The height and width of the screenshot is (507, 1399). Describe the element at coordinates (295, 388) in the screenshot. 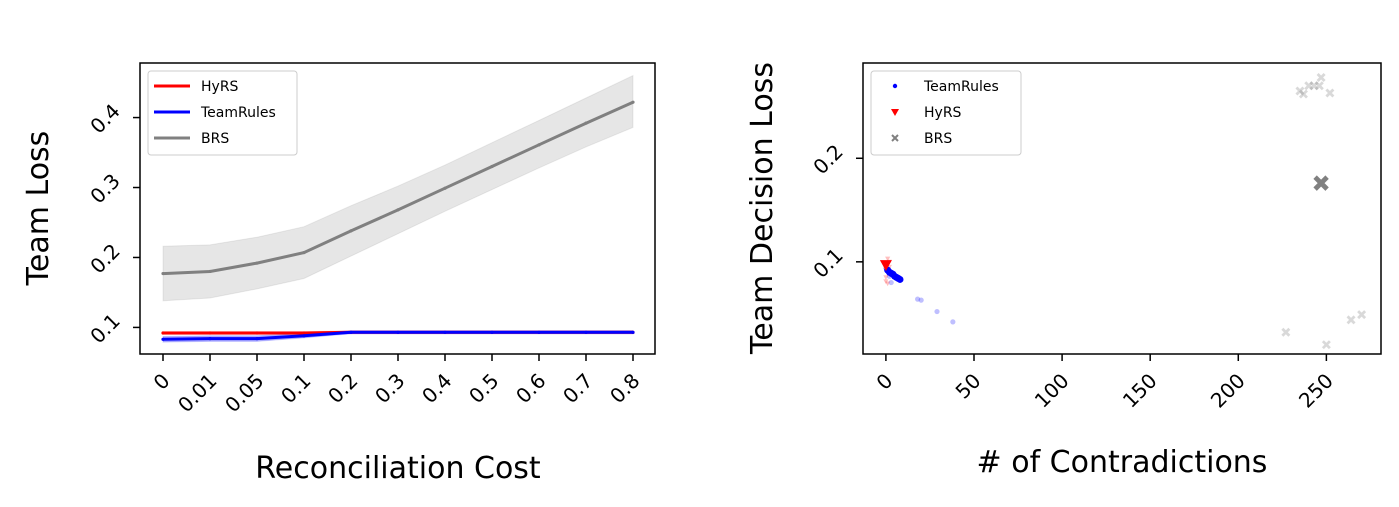

I see `x-tick-label: 0.1` at that location.